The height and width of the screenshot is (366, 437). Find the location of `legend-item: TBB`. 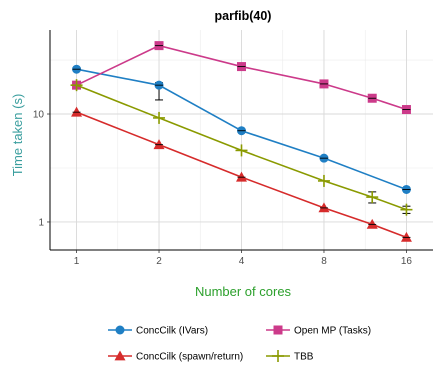

legend-item: TBB is located at coordinates (290, 356).